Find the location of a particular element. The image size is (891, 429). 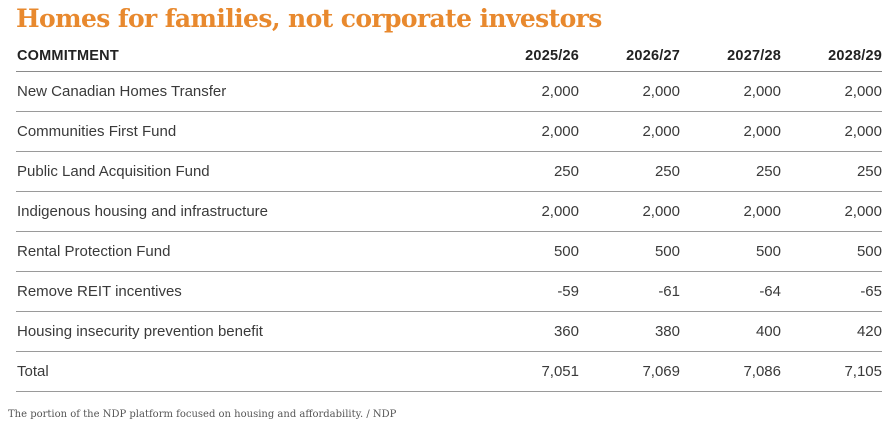

row-label: Rental Protection Fund is located at coordinates (94, 251).